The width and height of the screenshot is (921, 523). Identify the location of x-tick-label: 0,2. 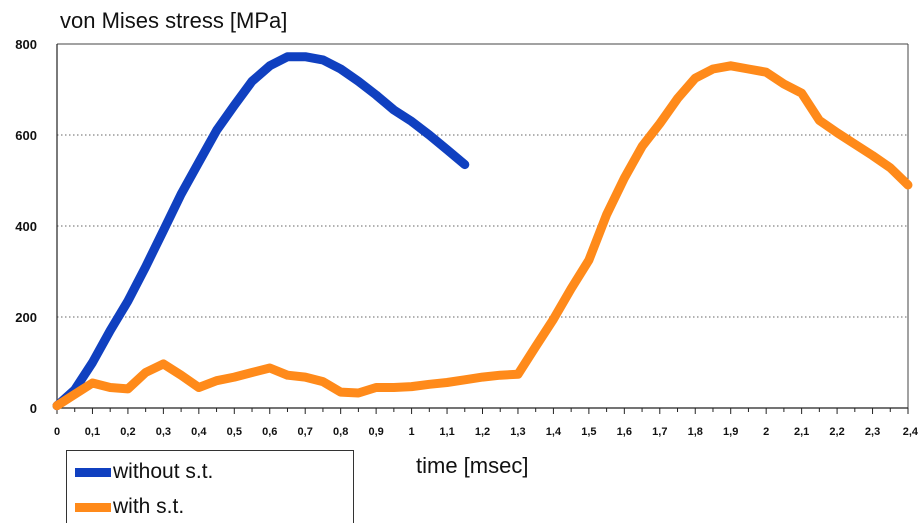
(127, 432).